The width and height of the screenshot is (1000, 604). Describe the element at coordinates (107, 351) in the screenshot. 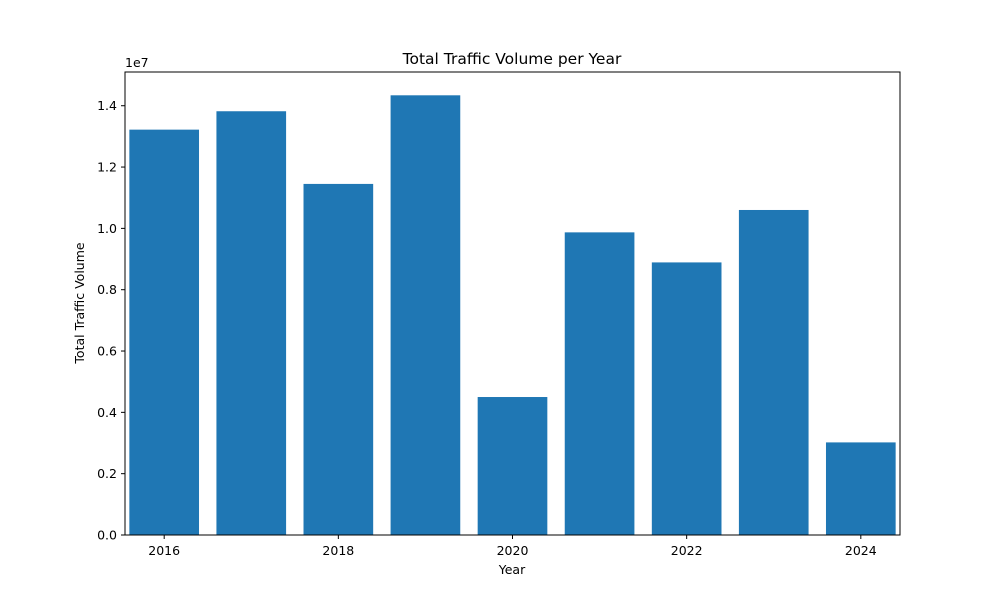

I see `y-tick-label: 0.6` at that location.